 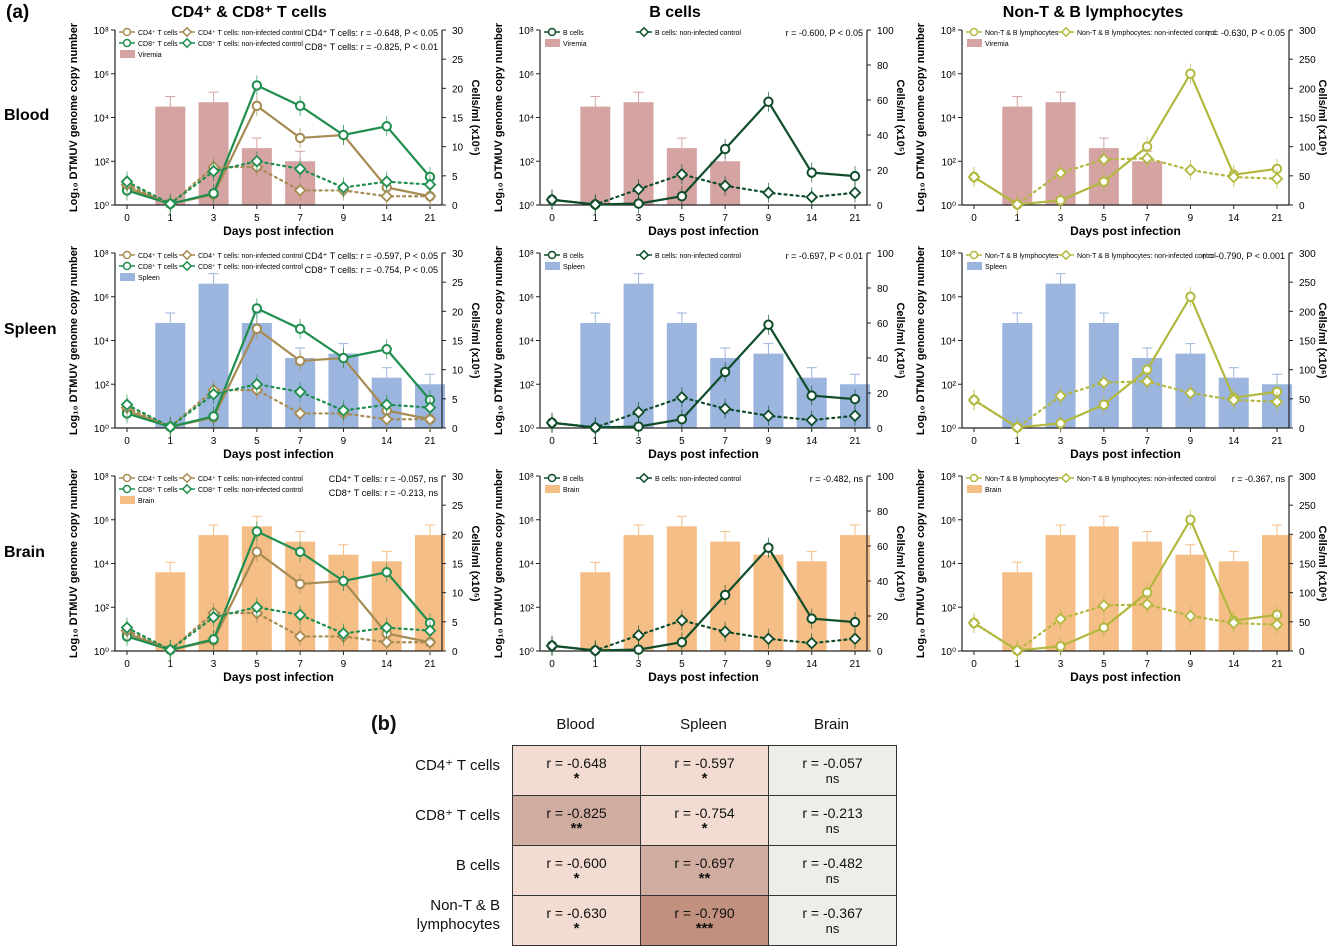 What do you see at coordinates (832, 912) in the screenshot?
I see `cell-r-value: r = -0.367` at bounding box center [832, 912].